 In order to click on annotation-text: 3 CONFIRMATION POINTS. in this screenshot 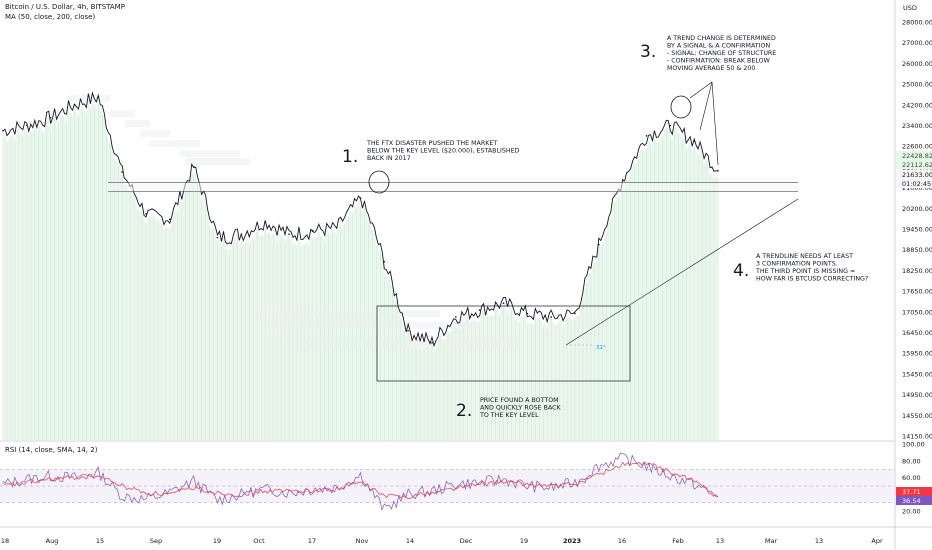, I will do `click(797, 264)`.